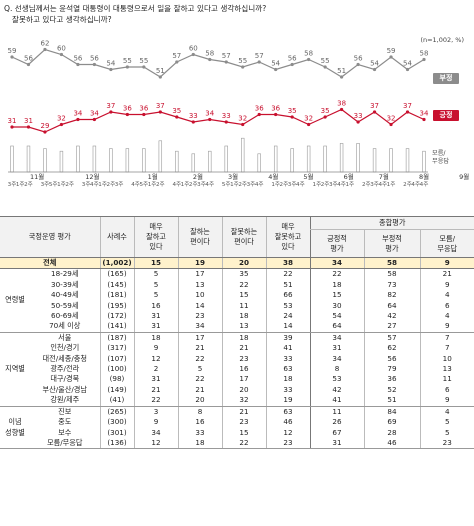  Describe the element at coordinates (92, 176) in the screenshot. I see `month-label: 12월` at that location.